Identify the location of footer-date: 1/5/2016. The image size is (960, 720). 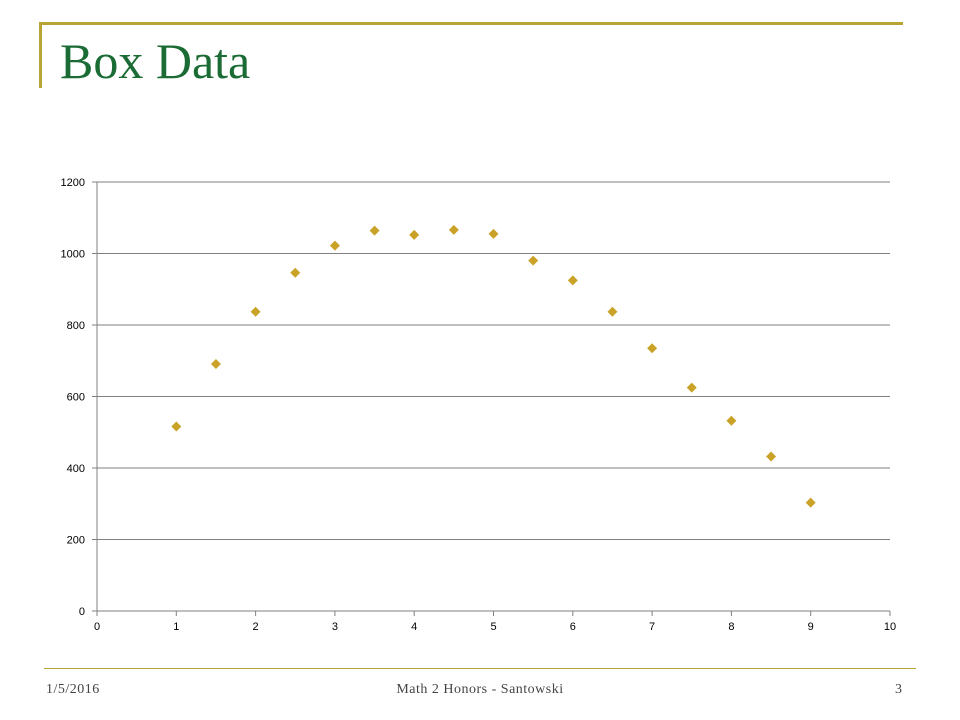
(73, 689).